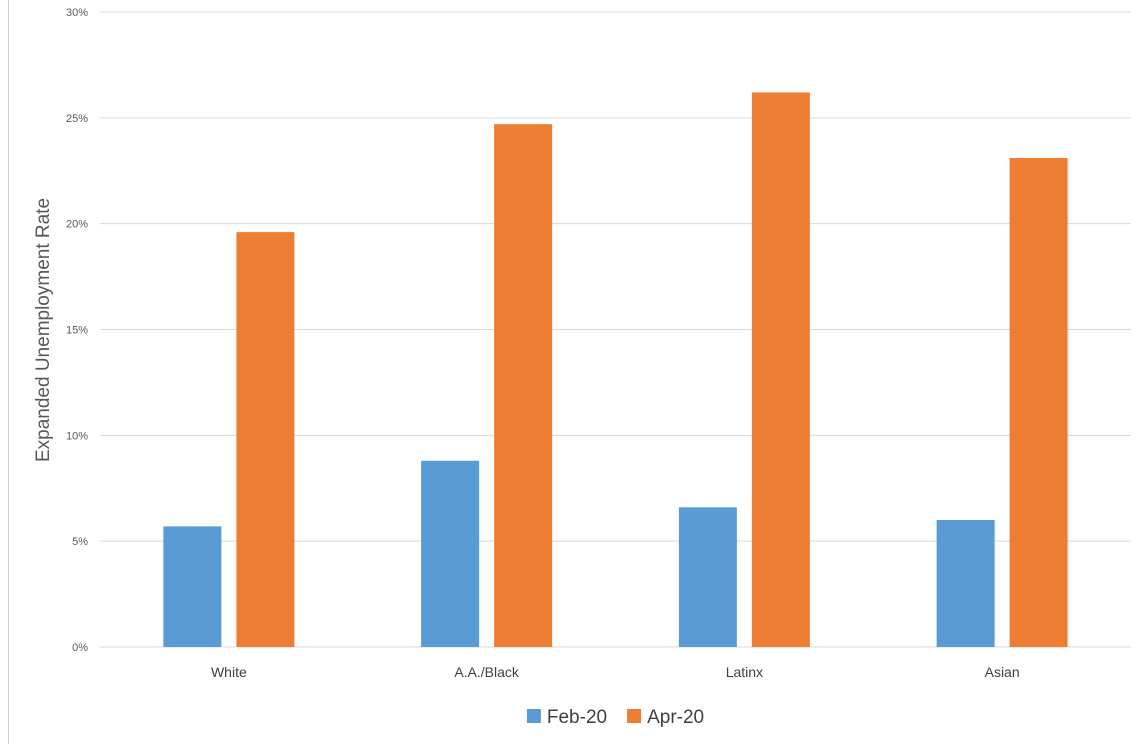 The width and height of the screenshot is (1141, 749). I want to click on y-tick-label: 0%, so click(80, 648).